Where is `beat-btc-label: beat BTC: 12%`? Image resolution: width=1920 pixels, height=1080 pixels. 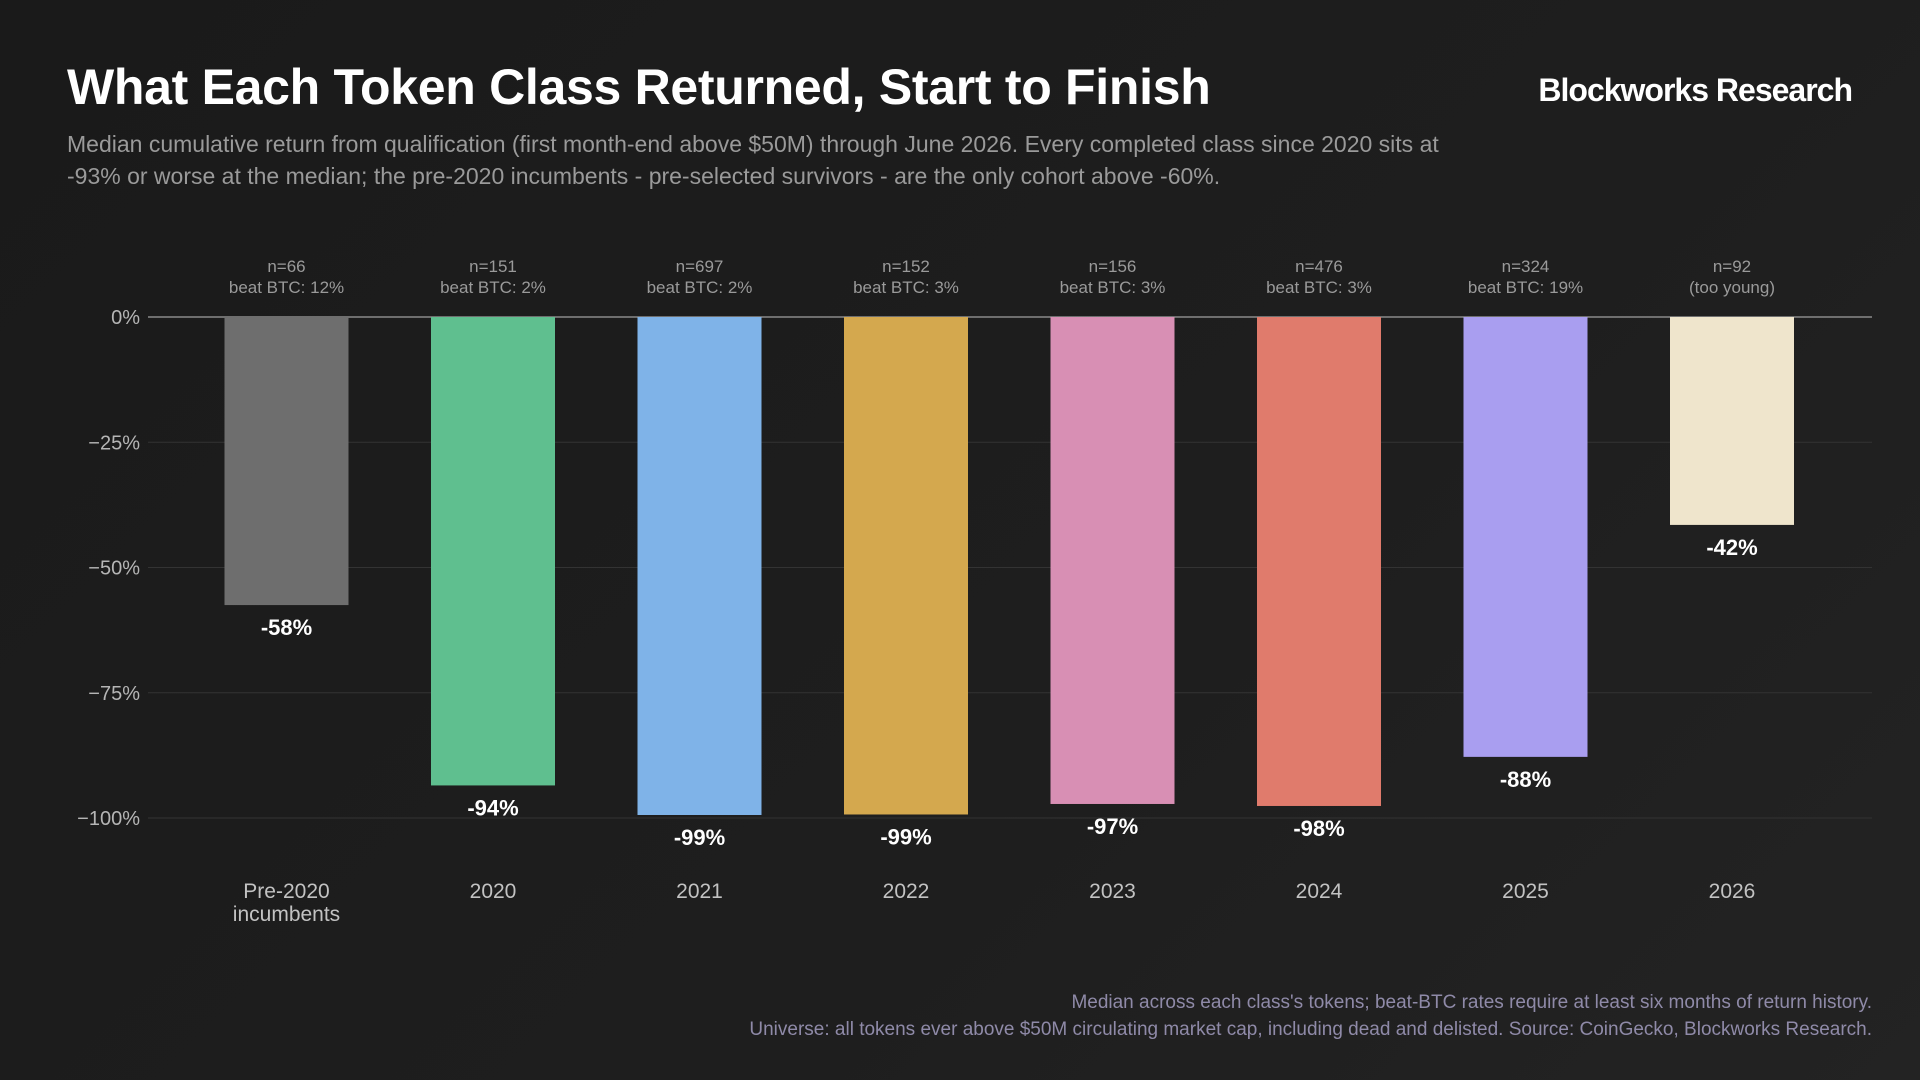
beat-btc-label: beat BTC: 12% is located at coordinates (286, 287).